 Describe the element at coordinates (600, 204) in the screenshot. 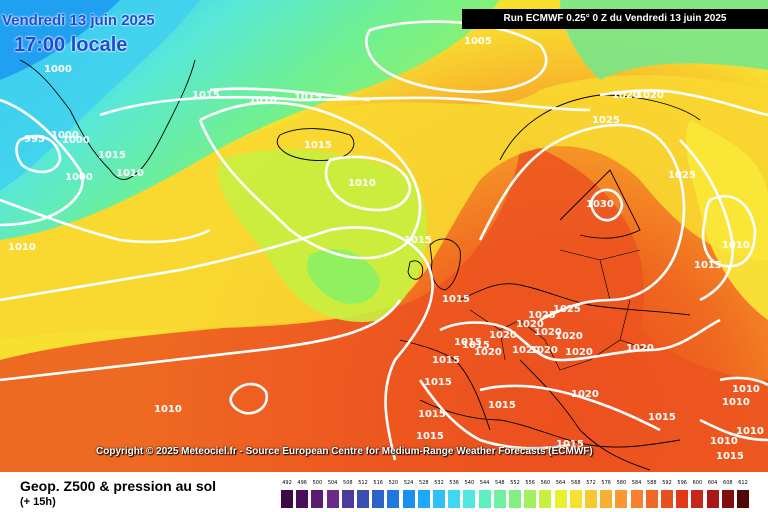

I see `isobar-label: 1030` at that location.